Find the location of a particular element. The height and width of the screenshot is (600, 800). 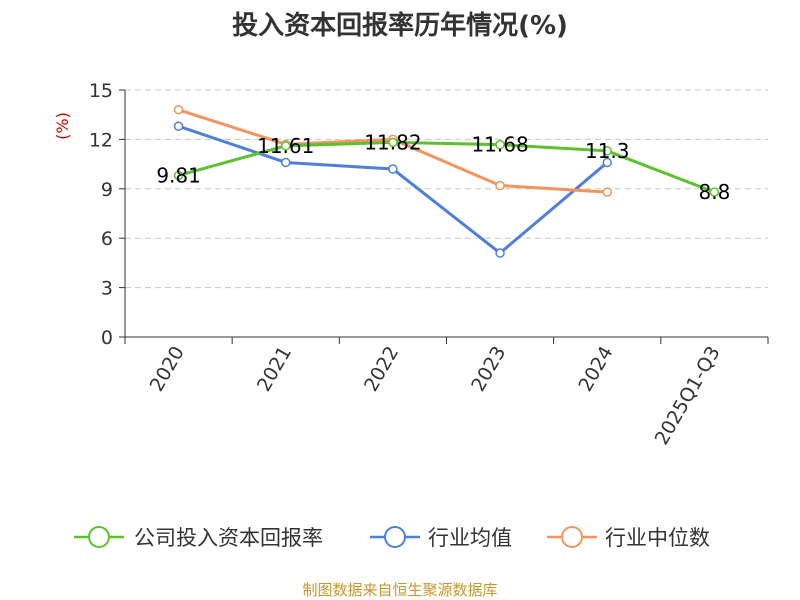

source-note: 制图数据来自恒生聚源数据库 is located at coordinates (399, 590).